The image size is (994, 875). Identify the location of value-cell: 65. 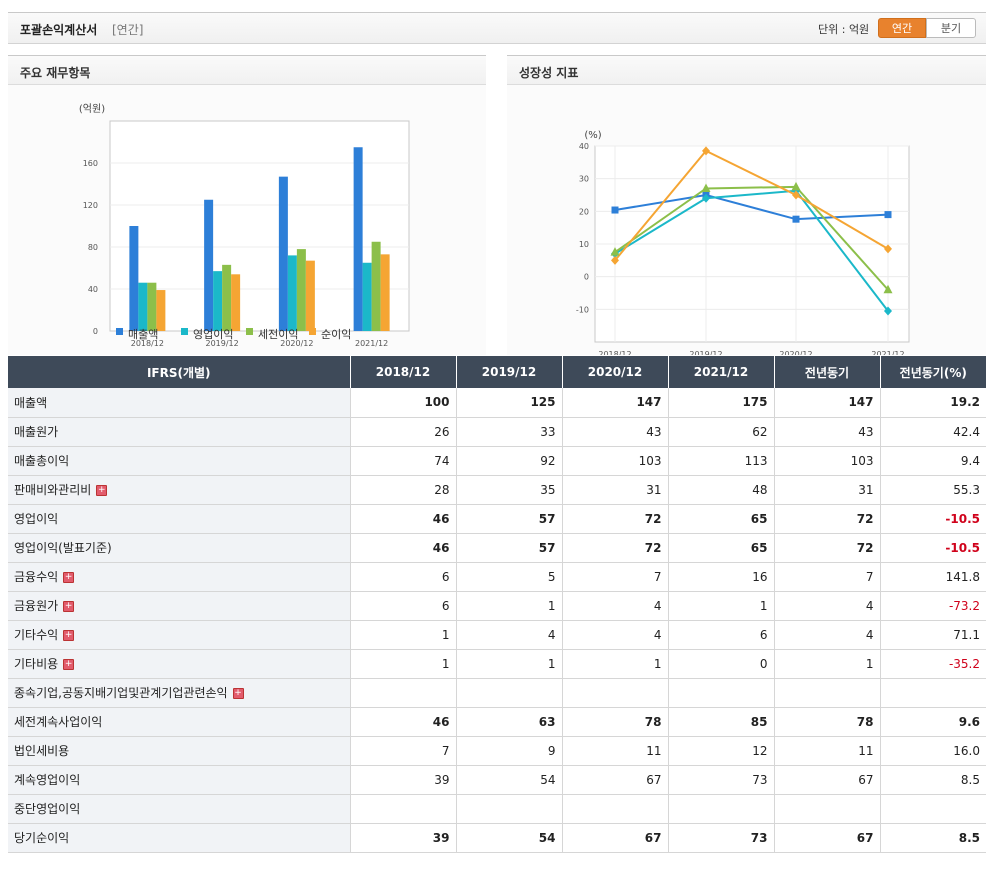
(721, 519).